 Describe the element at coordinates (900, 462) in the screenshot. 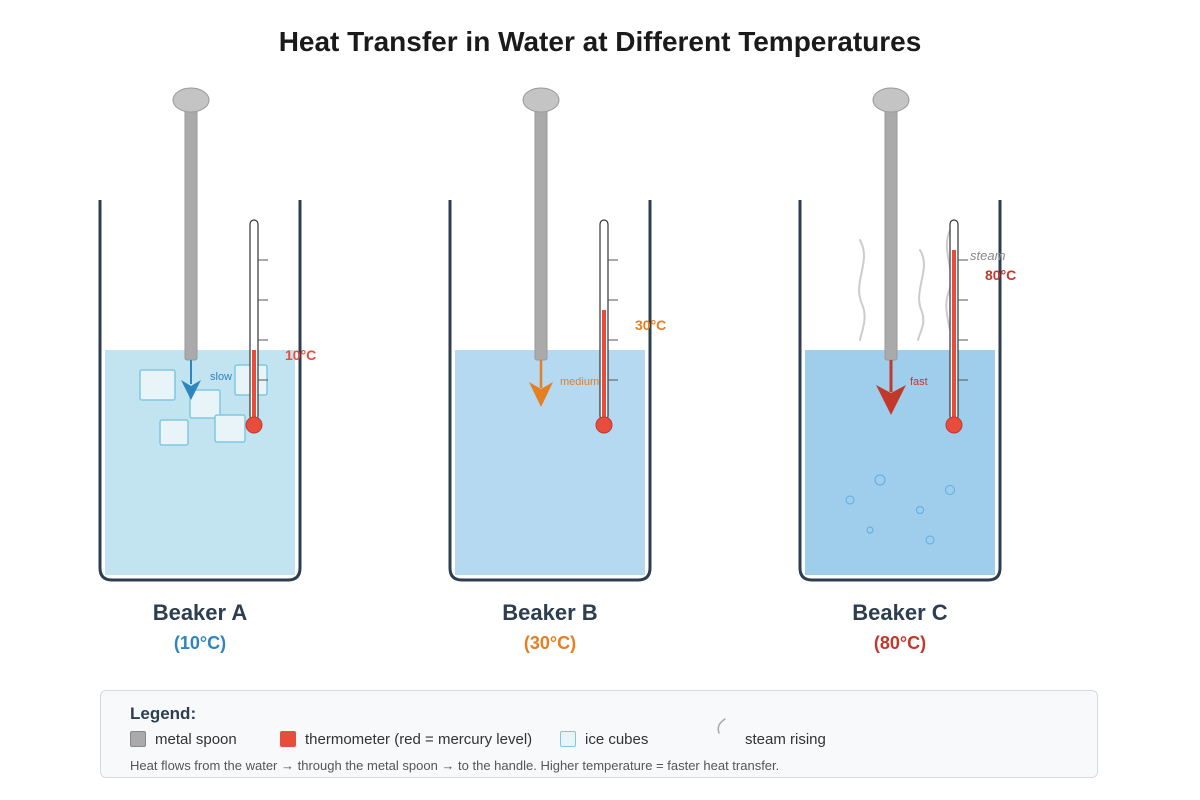

I see `water-c` at that location.